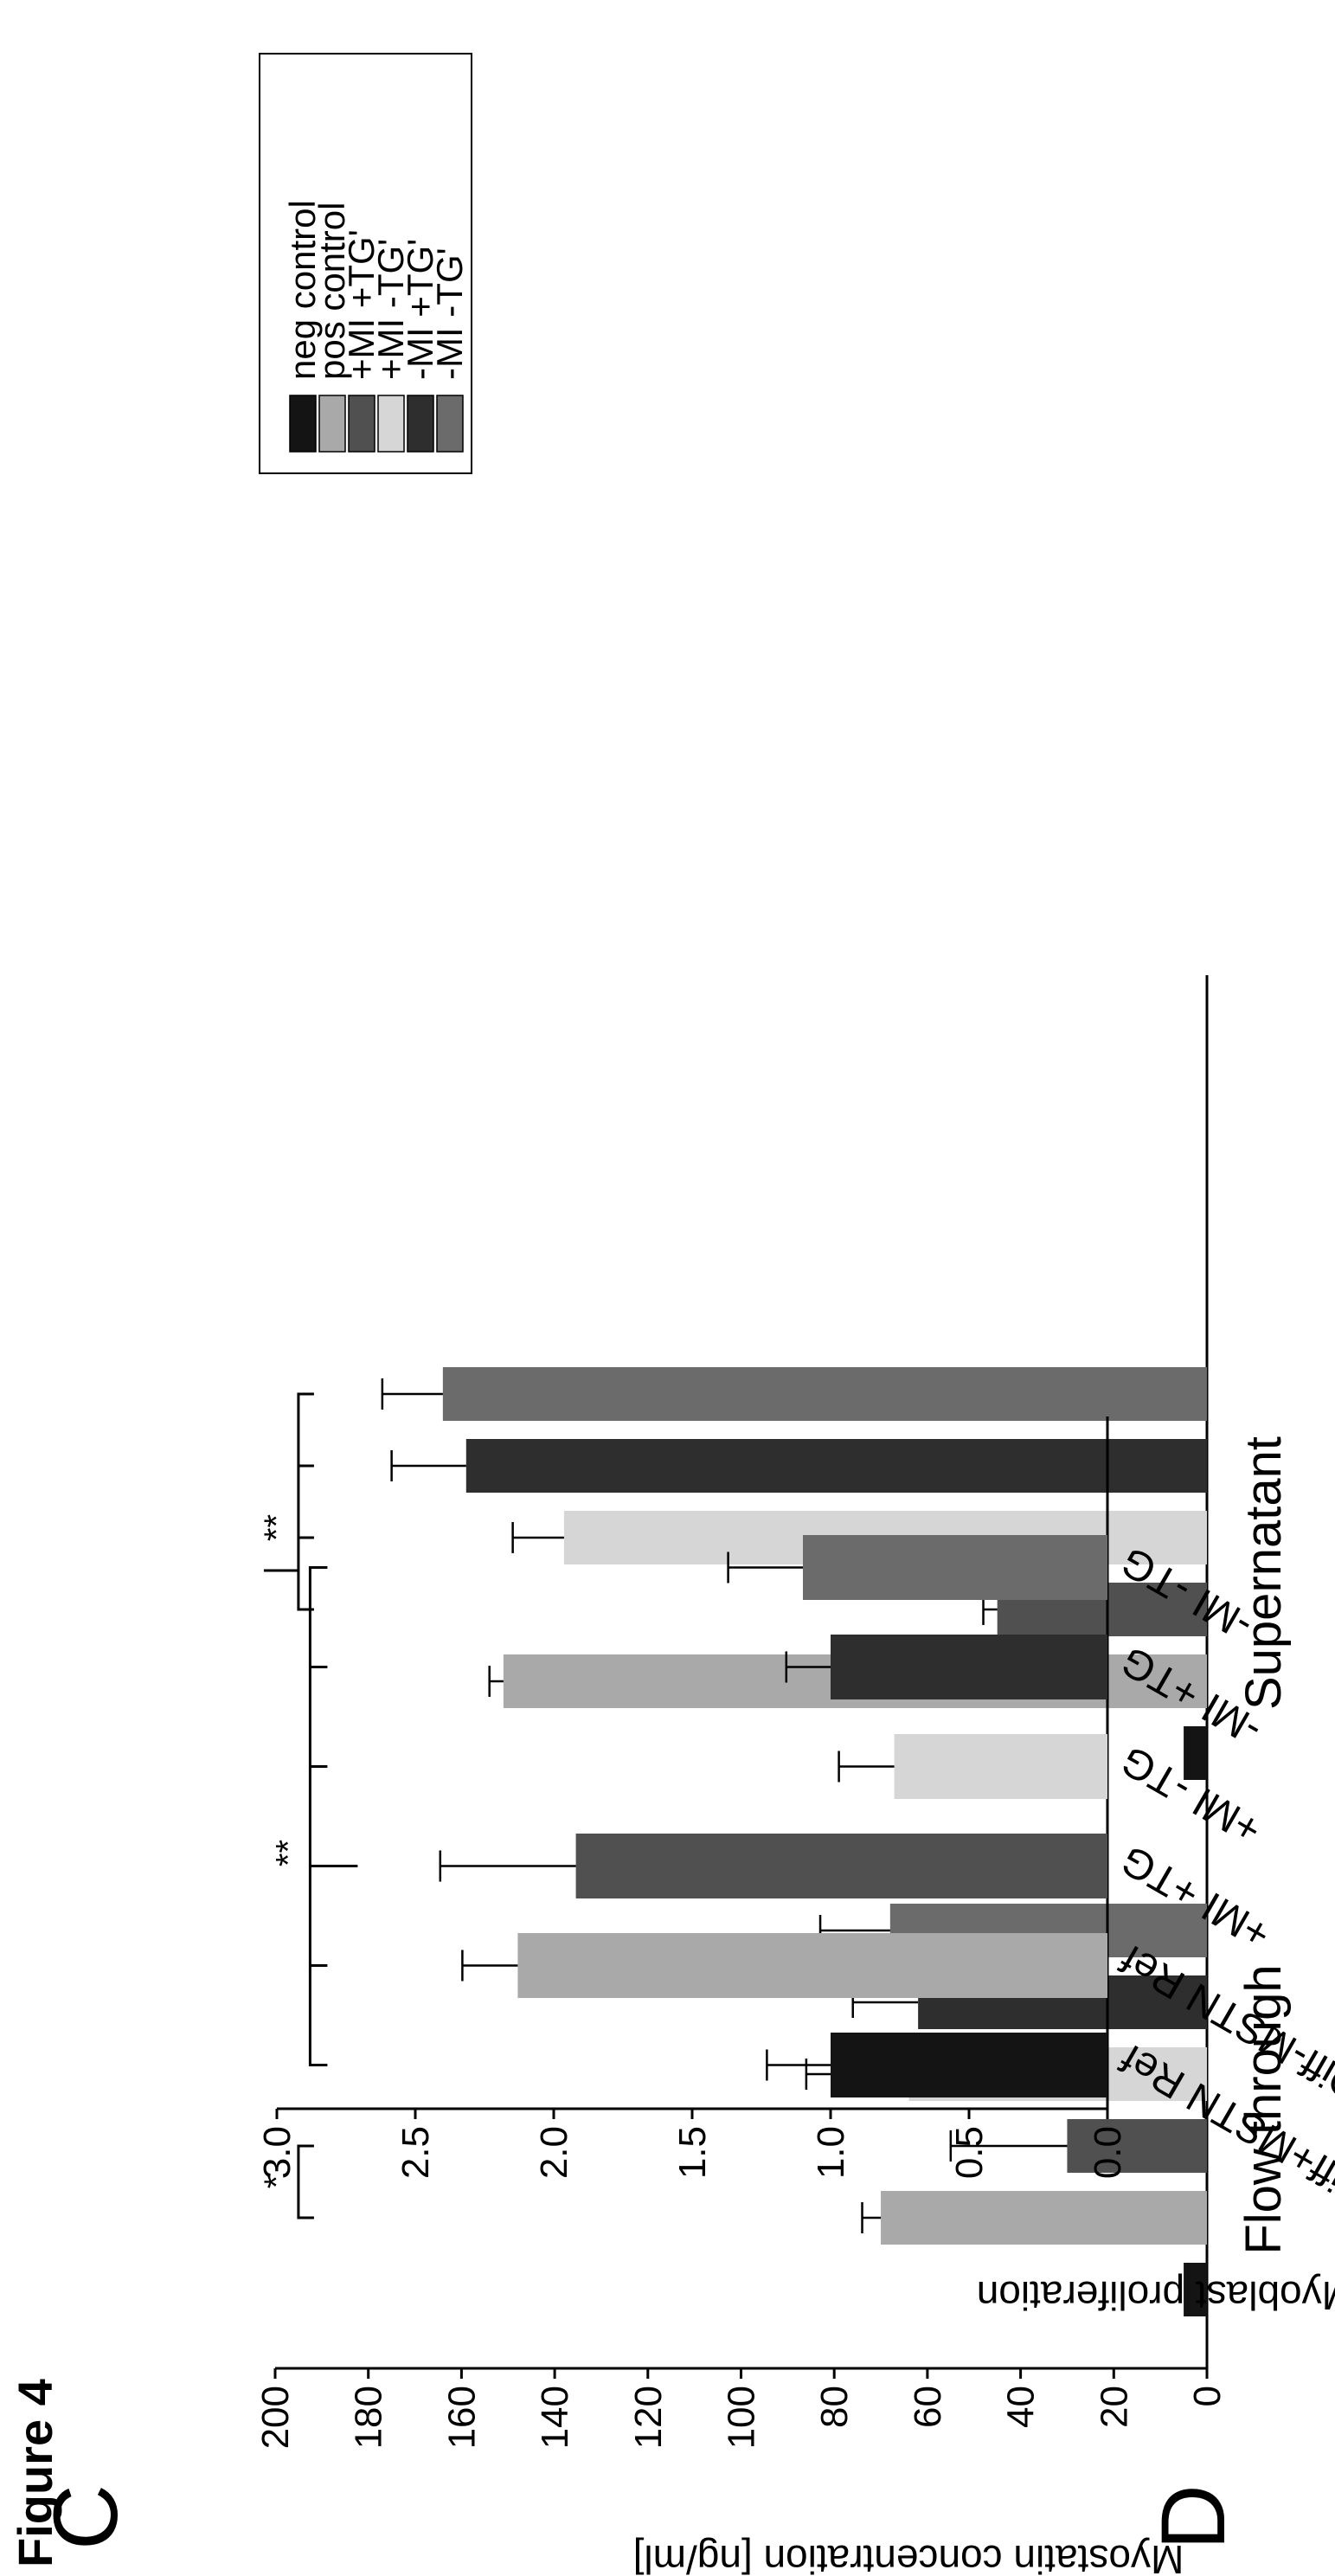 The height and width of the screenshot is (2576, 1335). Describe the element at coordinates (1207, 2396) in the screenshot. I see `panel-c-y-tick-label: 0` at that location.